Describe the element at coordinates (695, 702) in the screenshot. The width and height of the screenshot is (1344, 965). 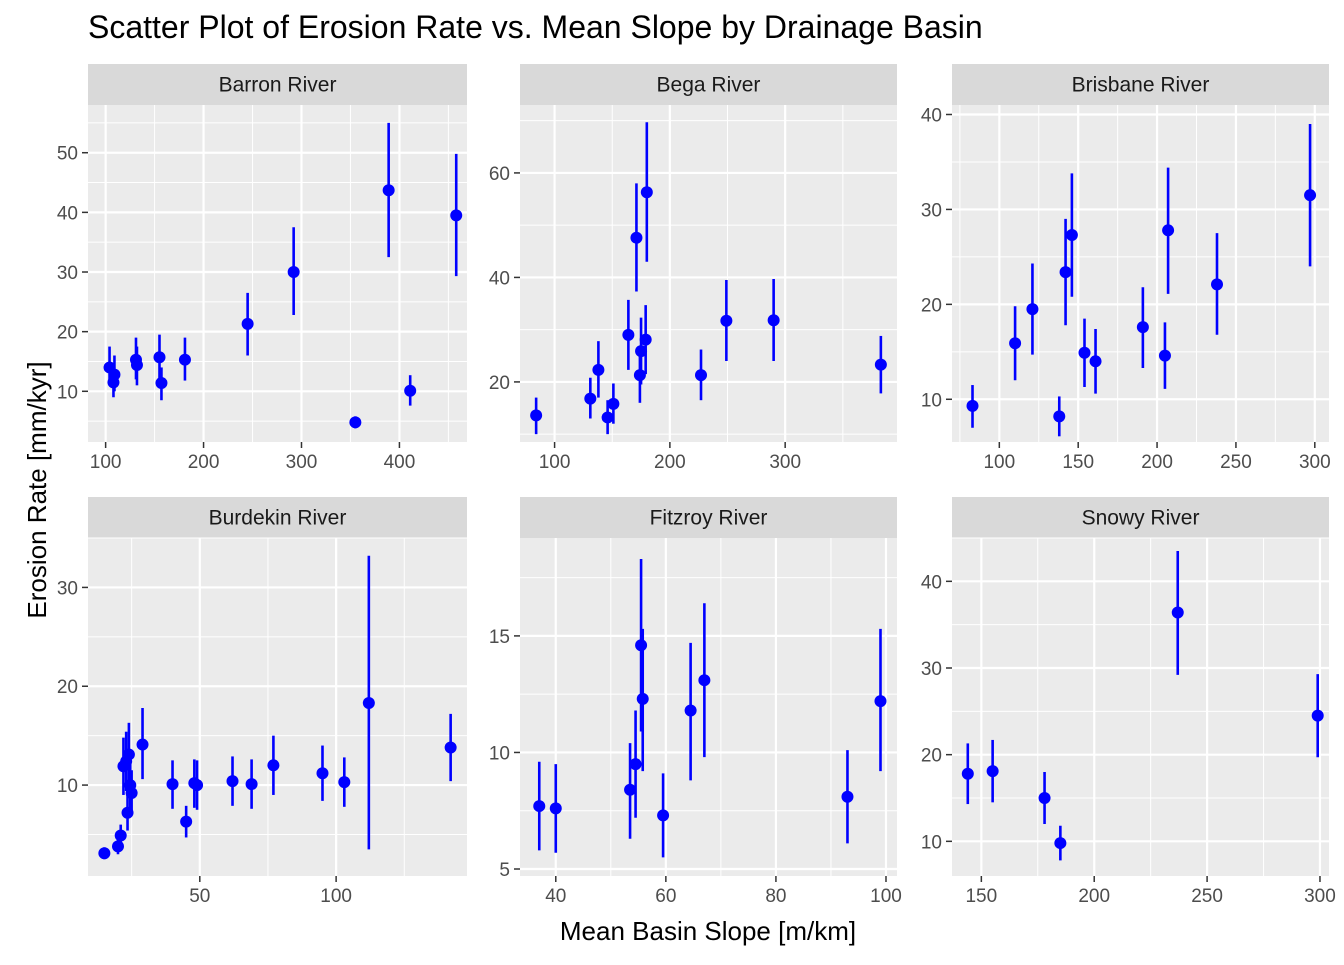
I see `facet-panel: Fitzroy River 40 60 80 100 5 10 15` at that location.